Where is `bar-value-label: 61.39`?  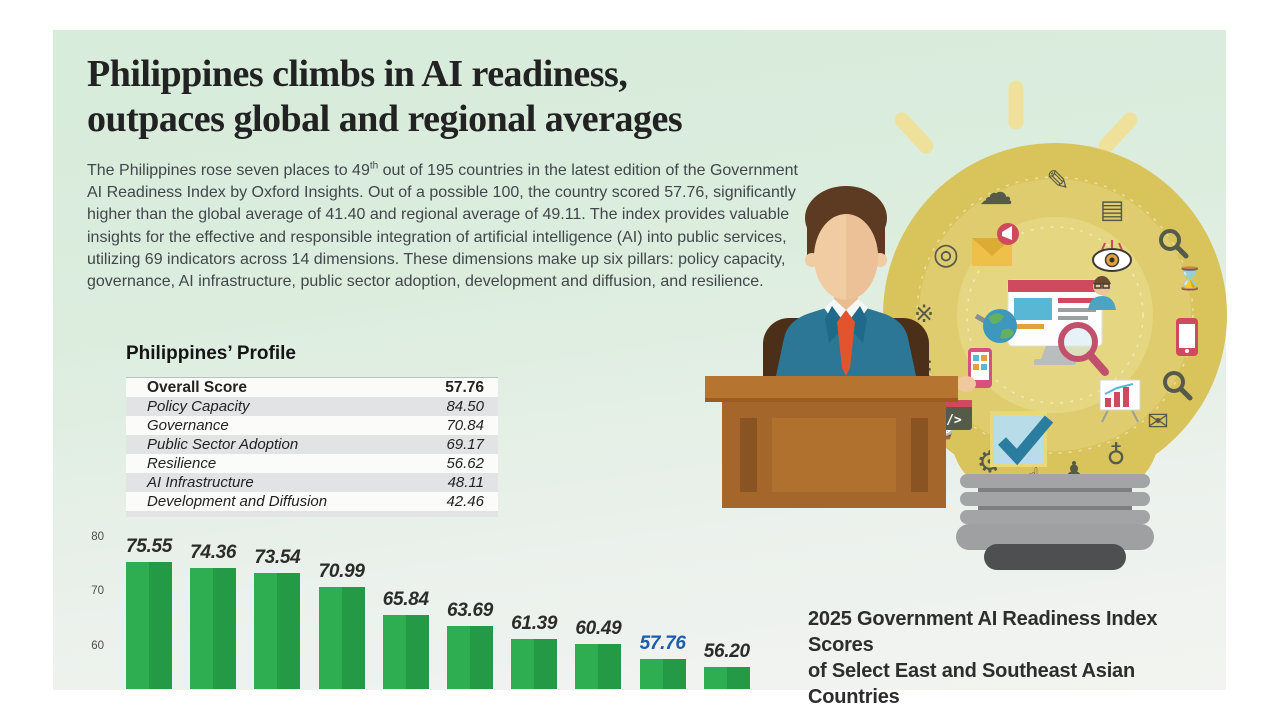 bar-value-label: 61.39 is located at coordinates (534, 623).